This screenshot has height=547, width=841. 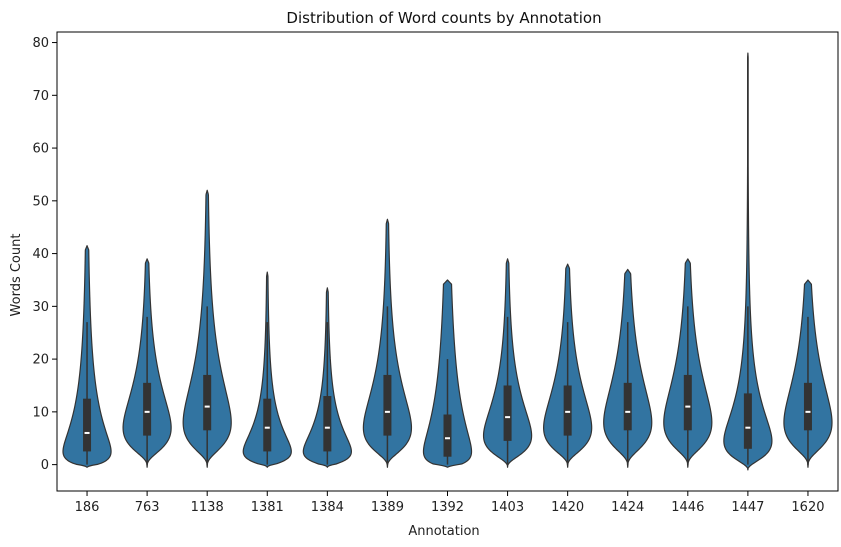 What do you see at coordinates (447, 507) in the screenshot?
I see `x-tick-label: 1392` at bounding box center [447, 507].